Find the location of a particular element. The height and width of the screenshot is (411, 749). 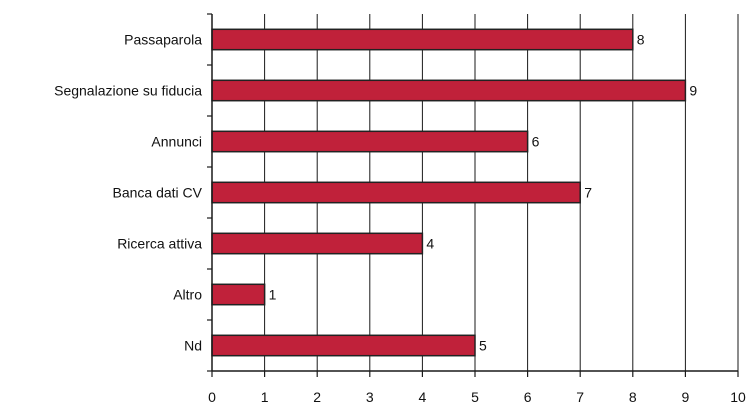

data-label: 8 is located at coordinates (641, 40).